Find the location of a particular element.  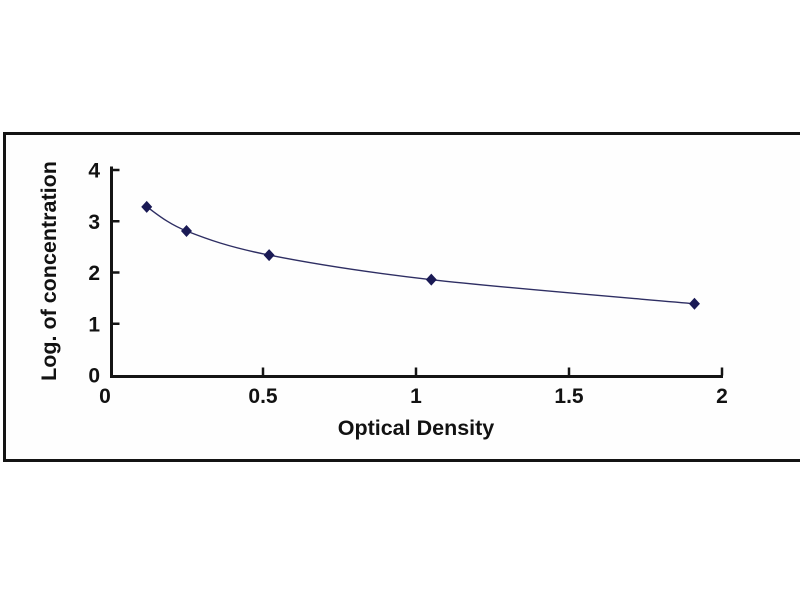

x-tick-label: 1.5 is located at coordinates (569, 396).